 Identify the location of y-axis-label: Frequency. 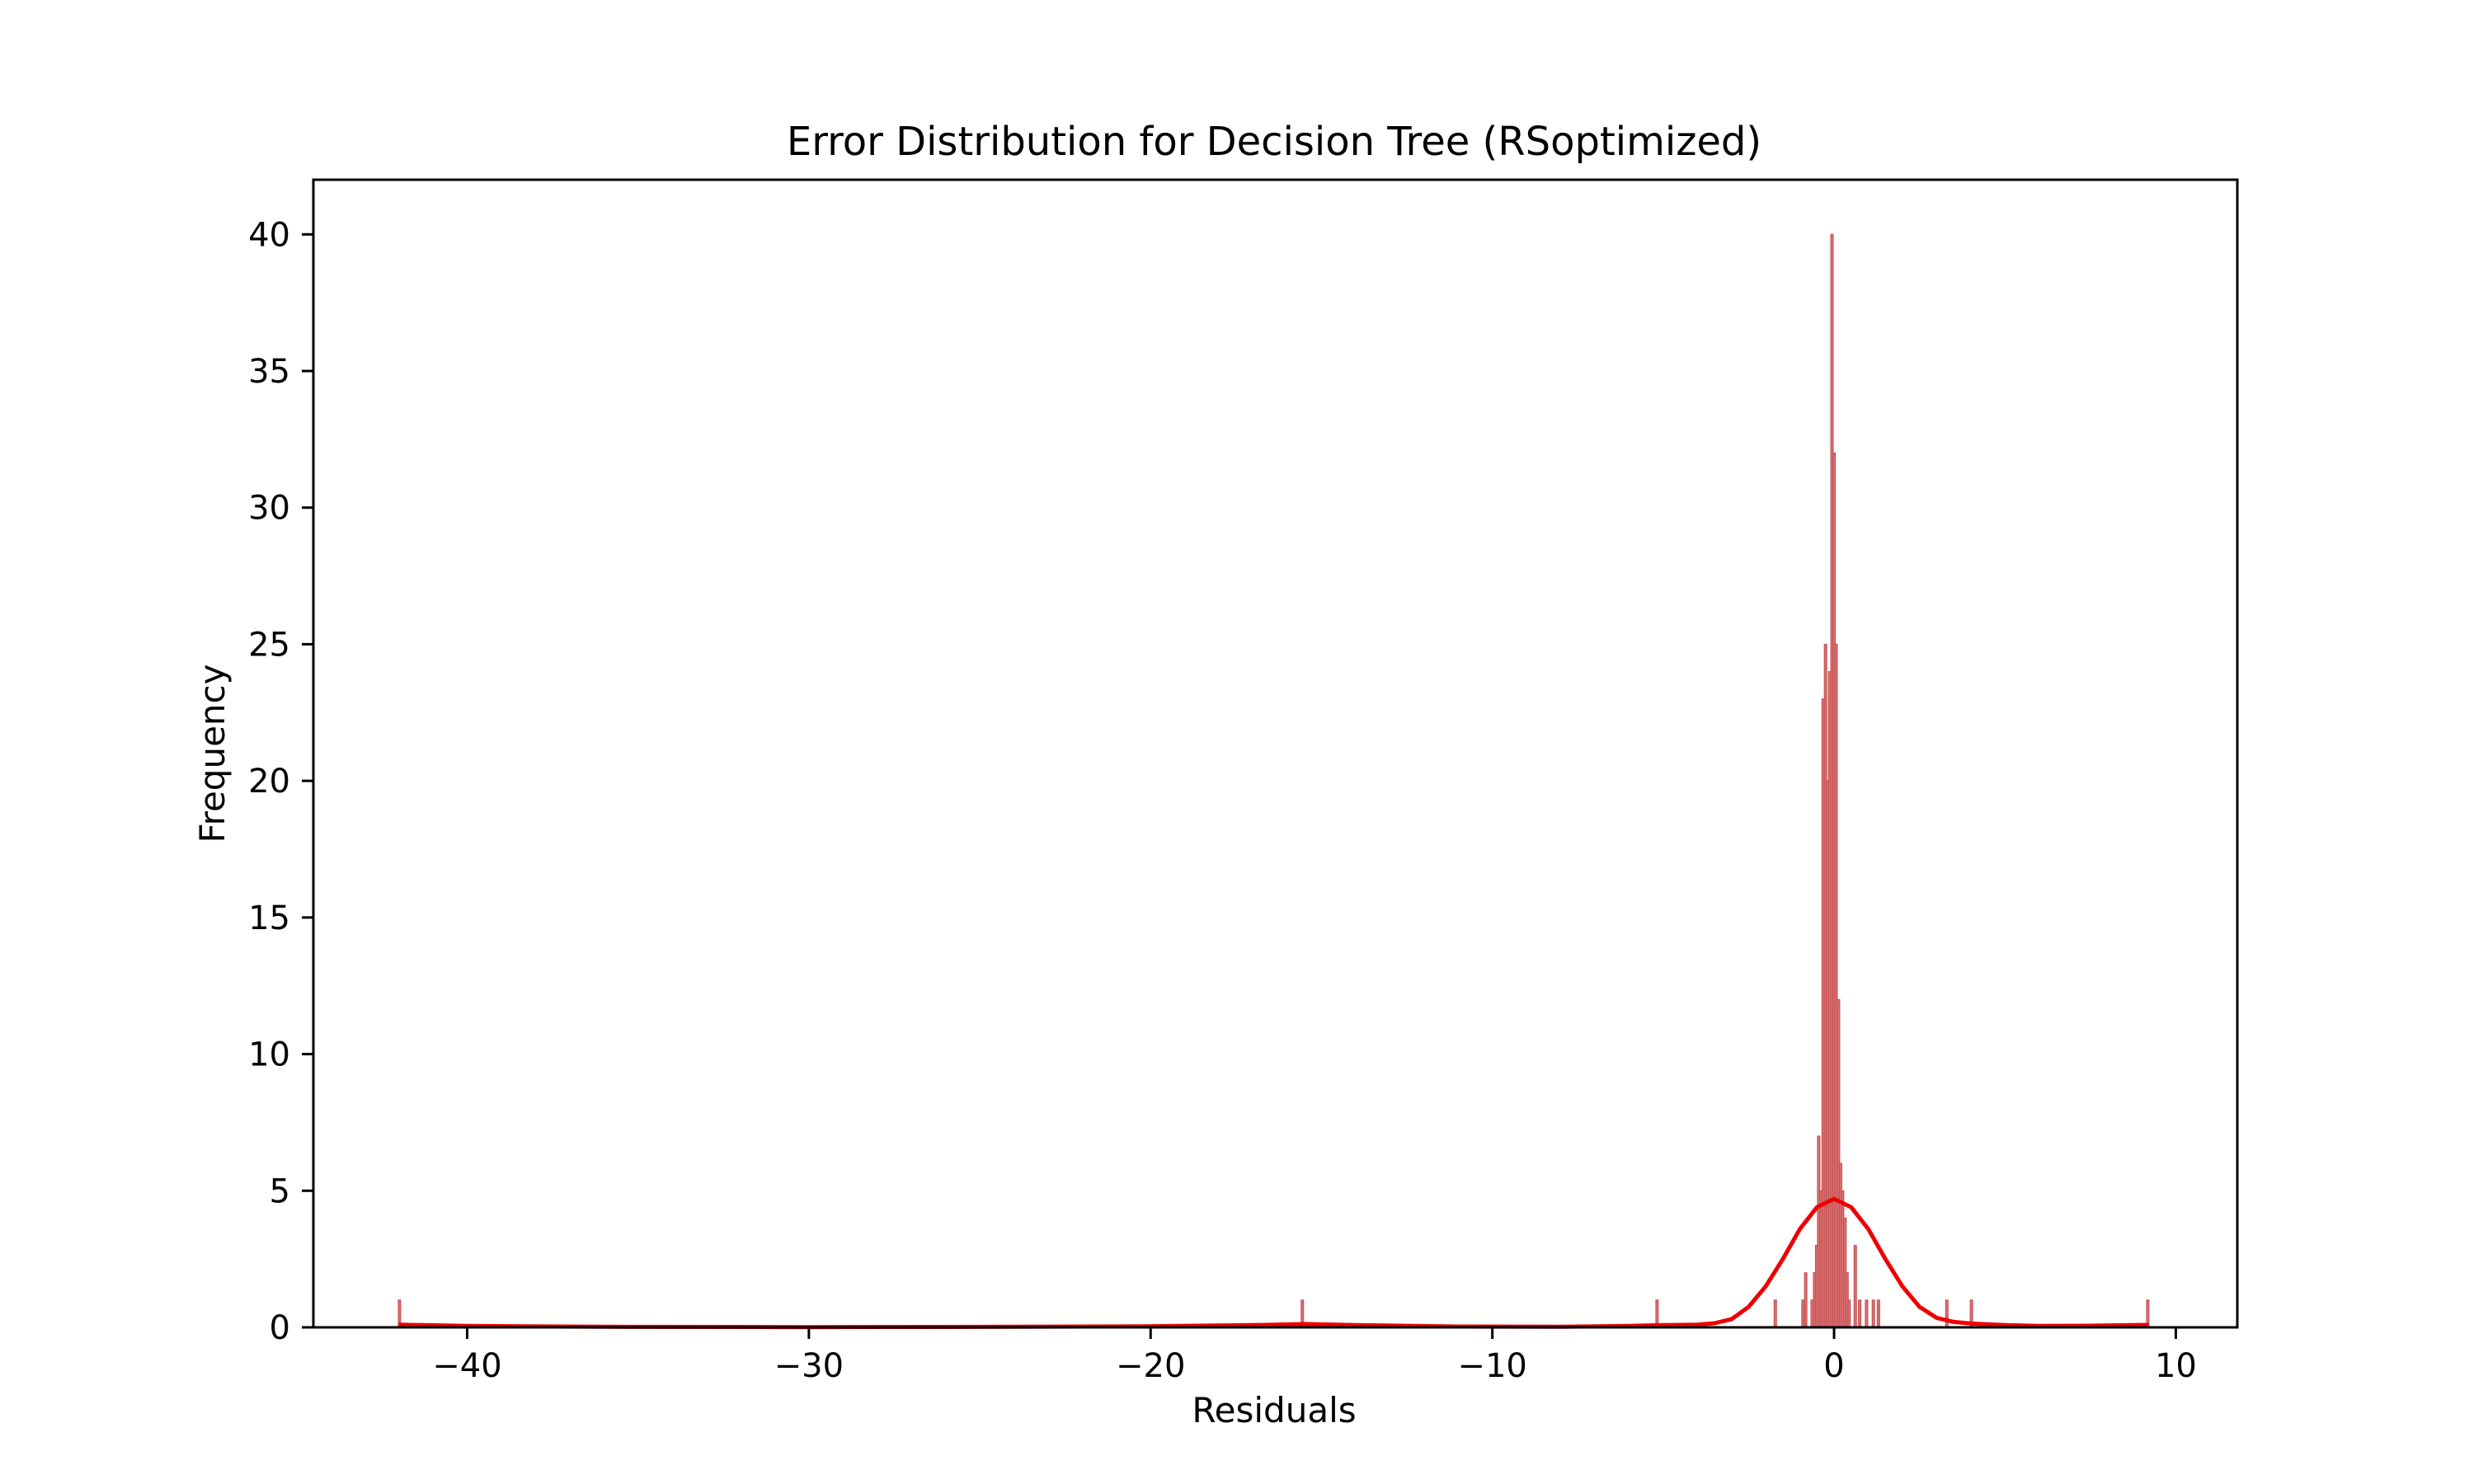
(212, 754).